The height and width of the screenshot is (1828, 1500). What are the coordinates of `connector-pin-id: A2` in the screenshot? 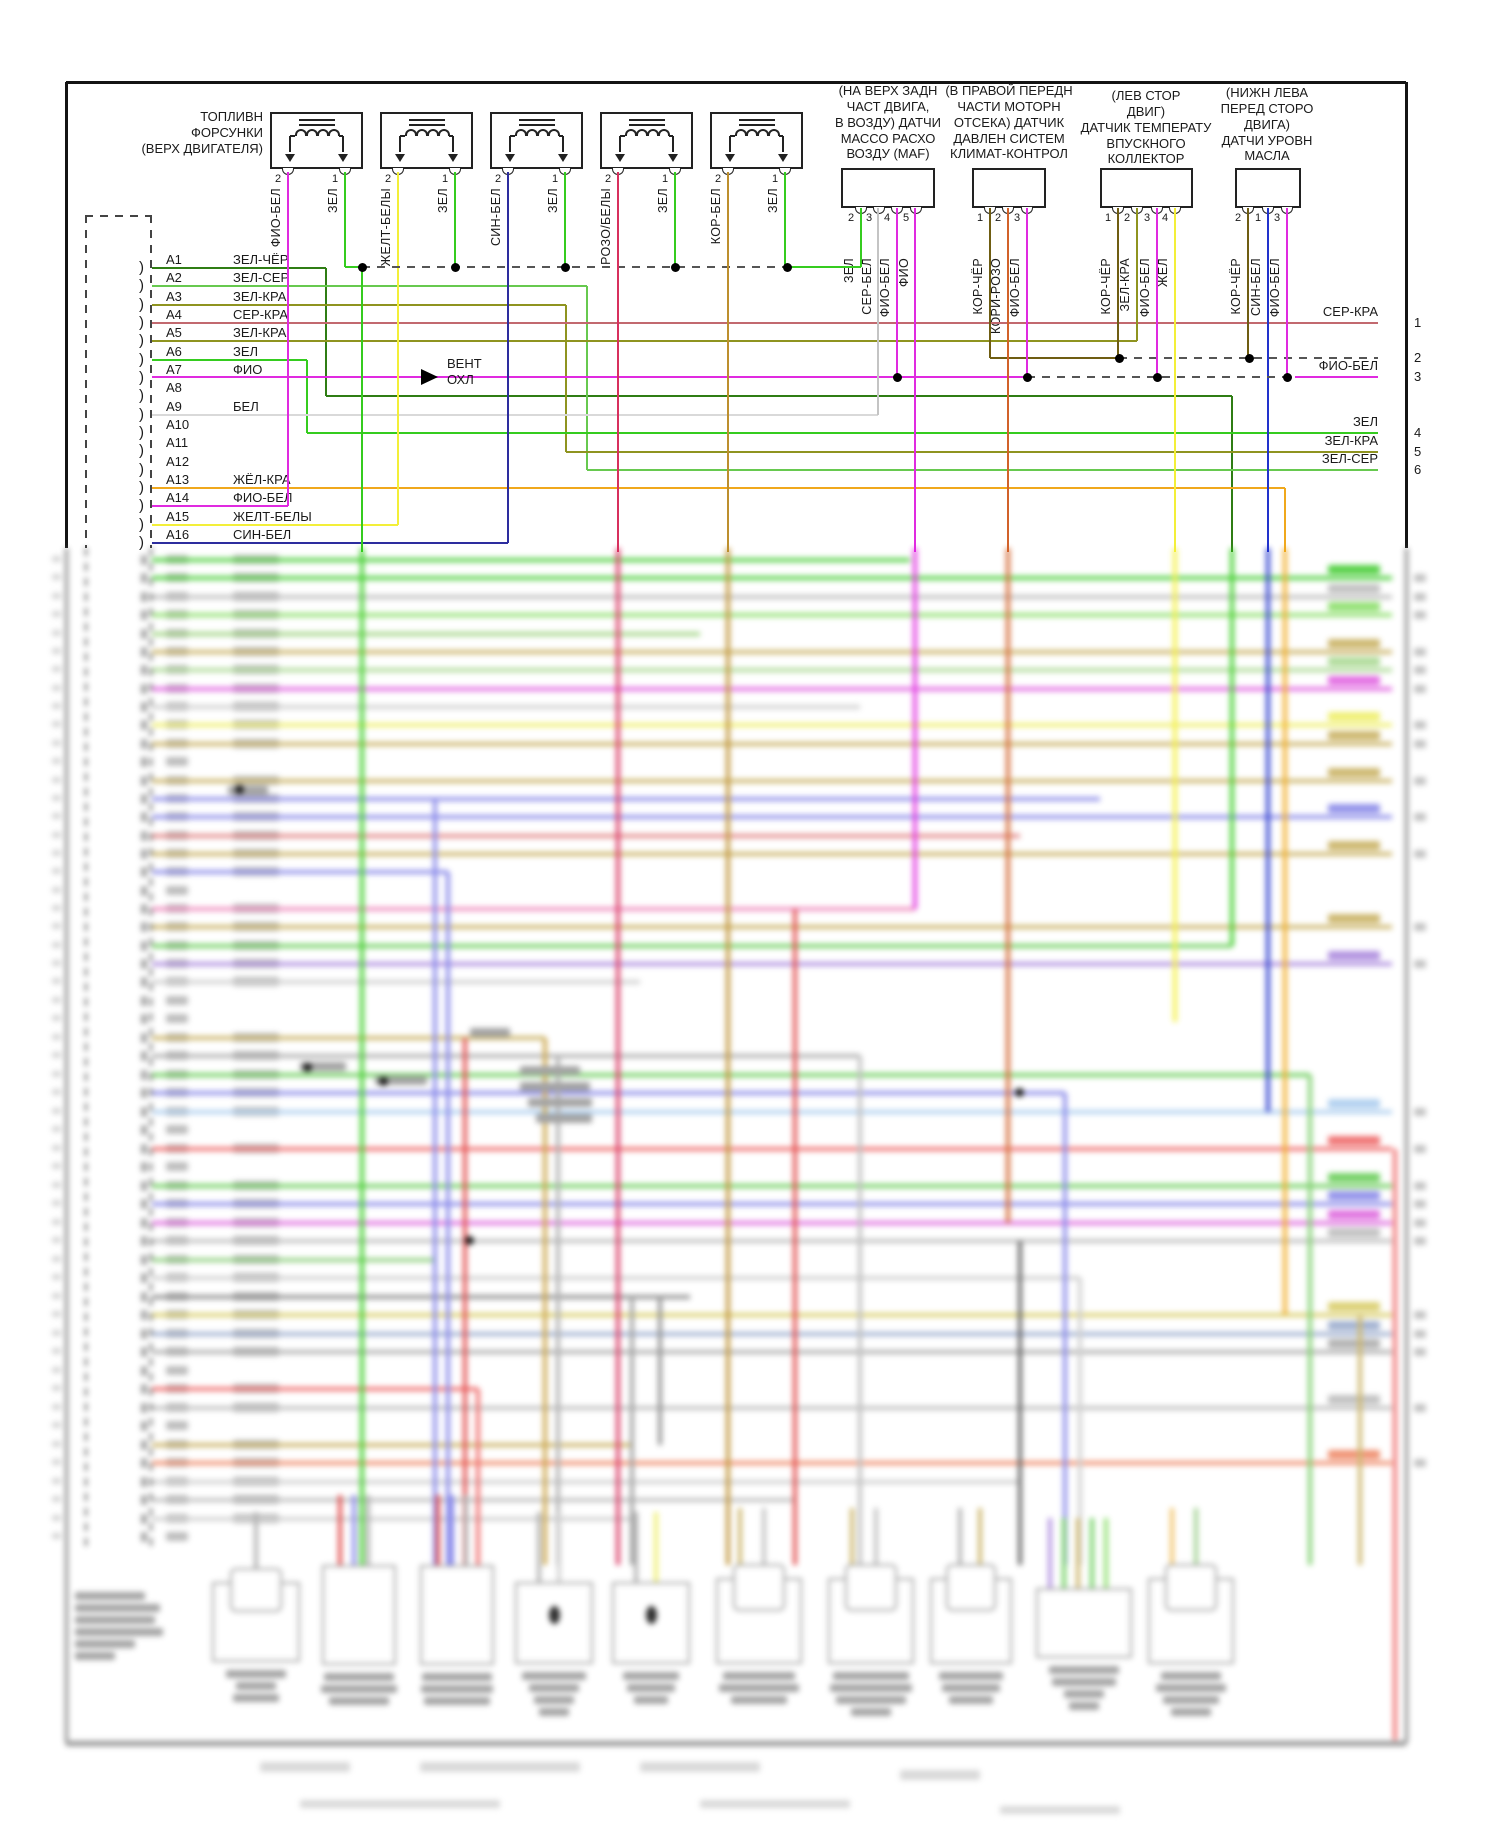 It's located at (174, 277).